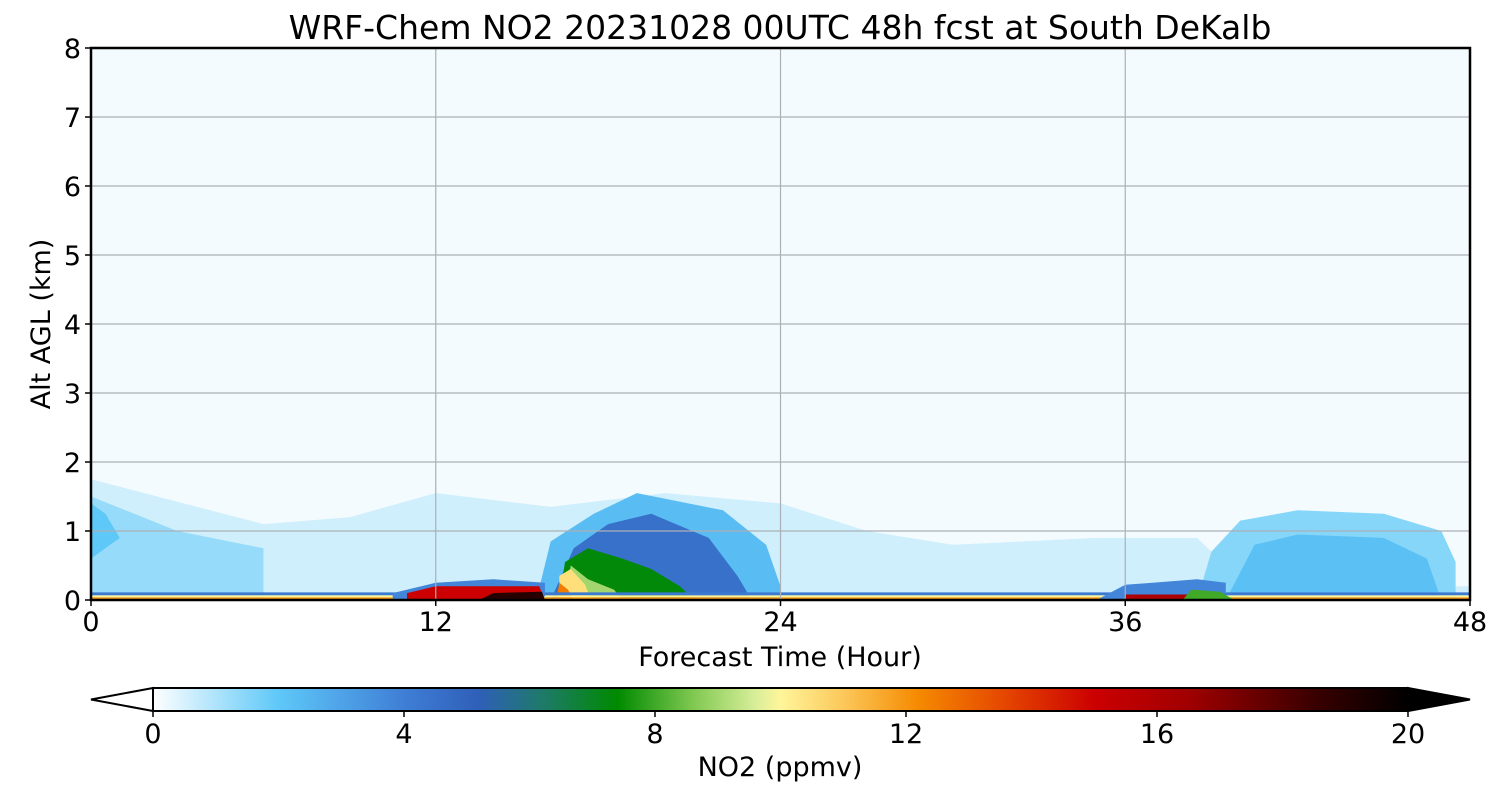 Image resolution: width=1500 pixels, height=800 pixels. I want to click on colorbar-tick-label: 20, so click(1408, 734).